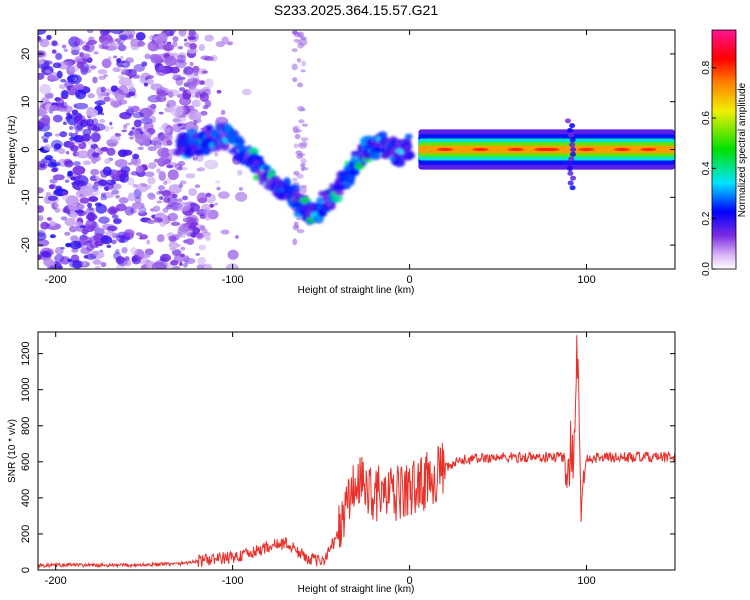 The image size is (750, 600). What do you see at coordinates (26, 197) in the screenshot?
I see `heatmap-y-tick-label: -10` at bounding box center [26, 197].